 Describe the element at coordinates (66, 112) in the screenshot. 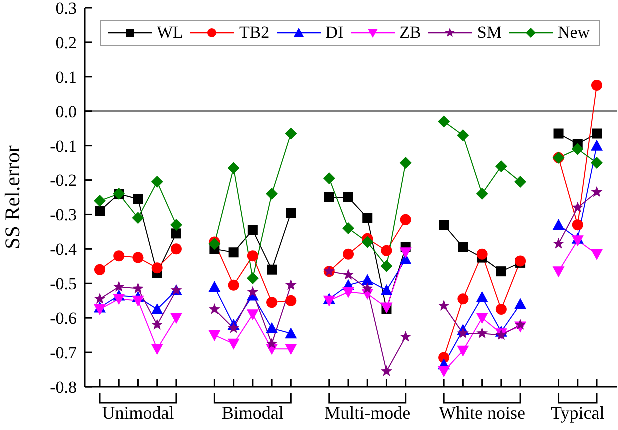

I see `y-tick-label: 0.0` at that location.